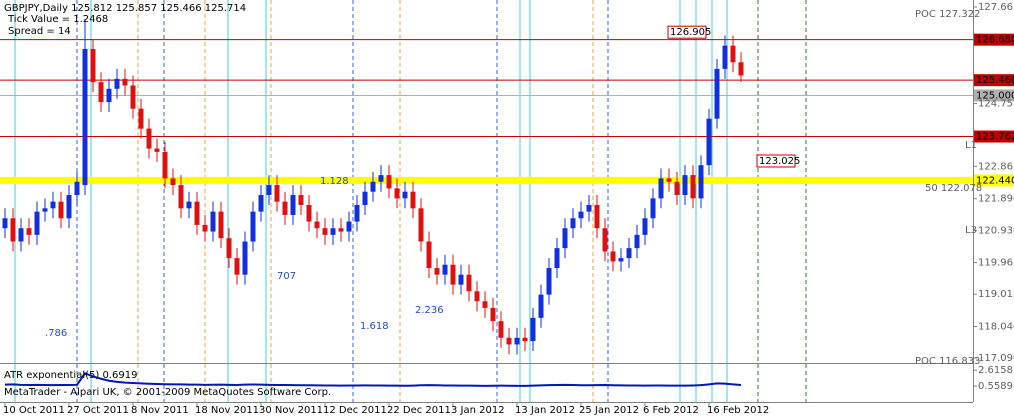  What do you see at coordinates (995, 386) in the screenshot?
I see `indicator-tick-label: 0.5589` at bounding box center [995, 386].